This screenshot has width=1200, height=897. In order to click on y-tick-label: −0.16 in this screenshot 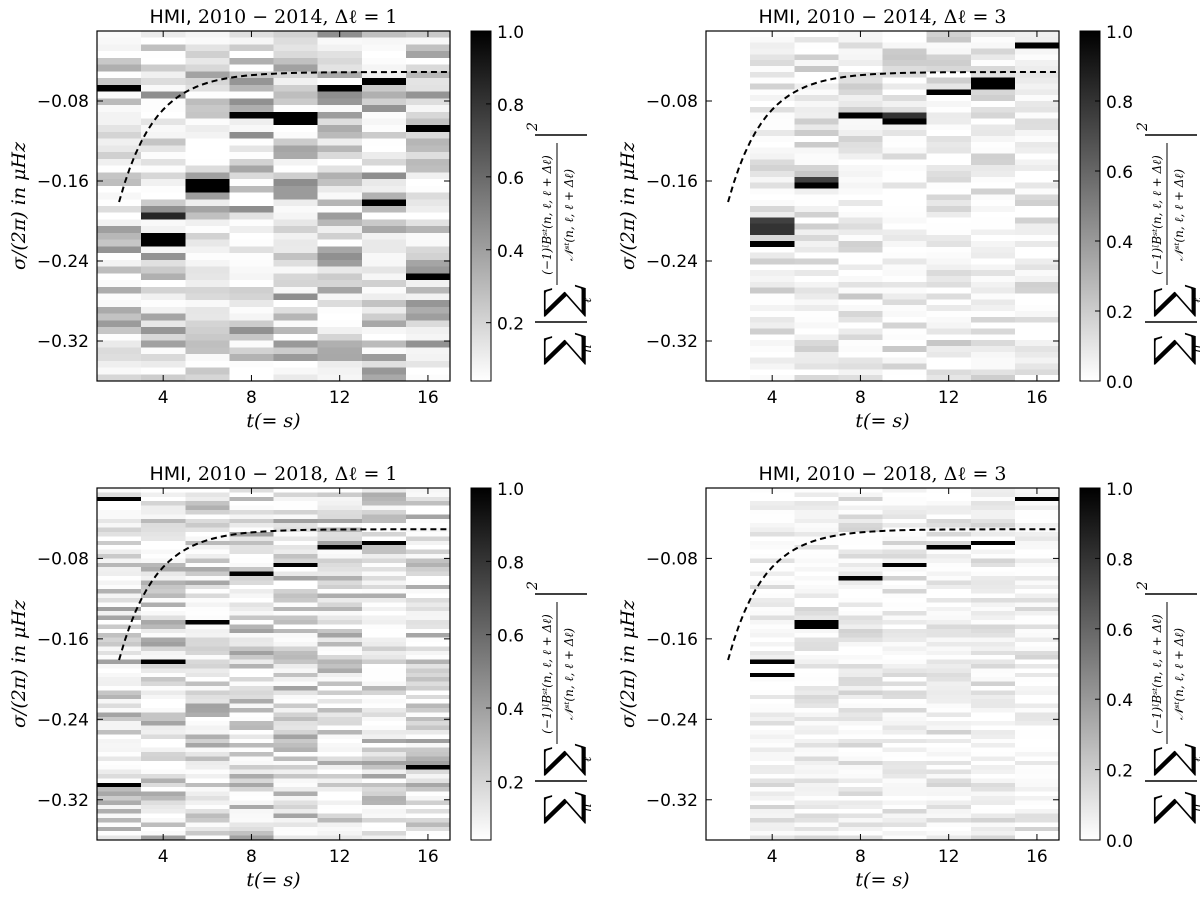, I will do `click(672, 182)`.